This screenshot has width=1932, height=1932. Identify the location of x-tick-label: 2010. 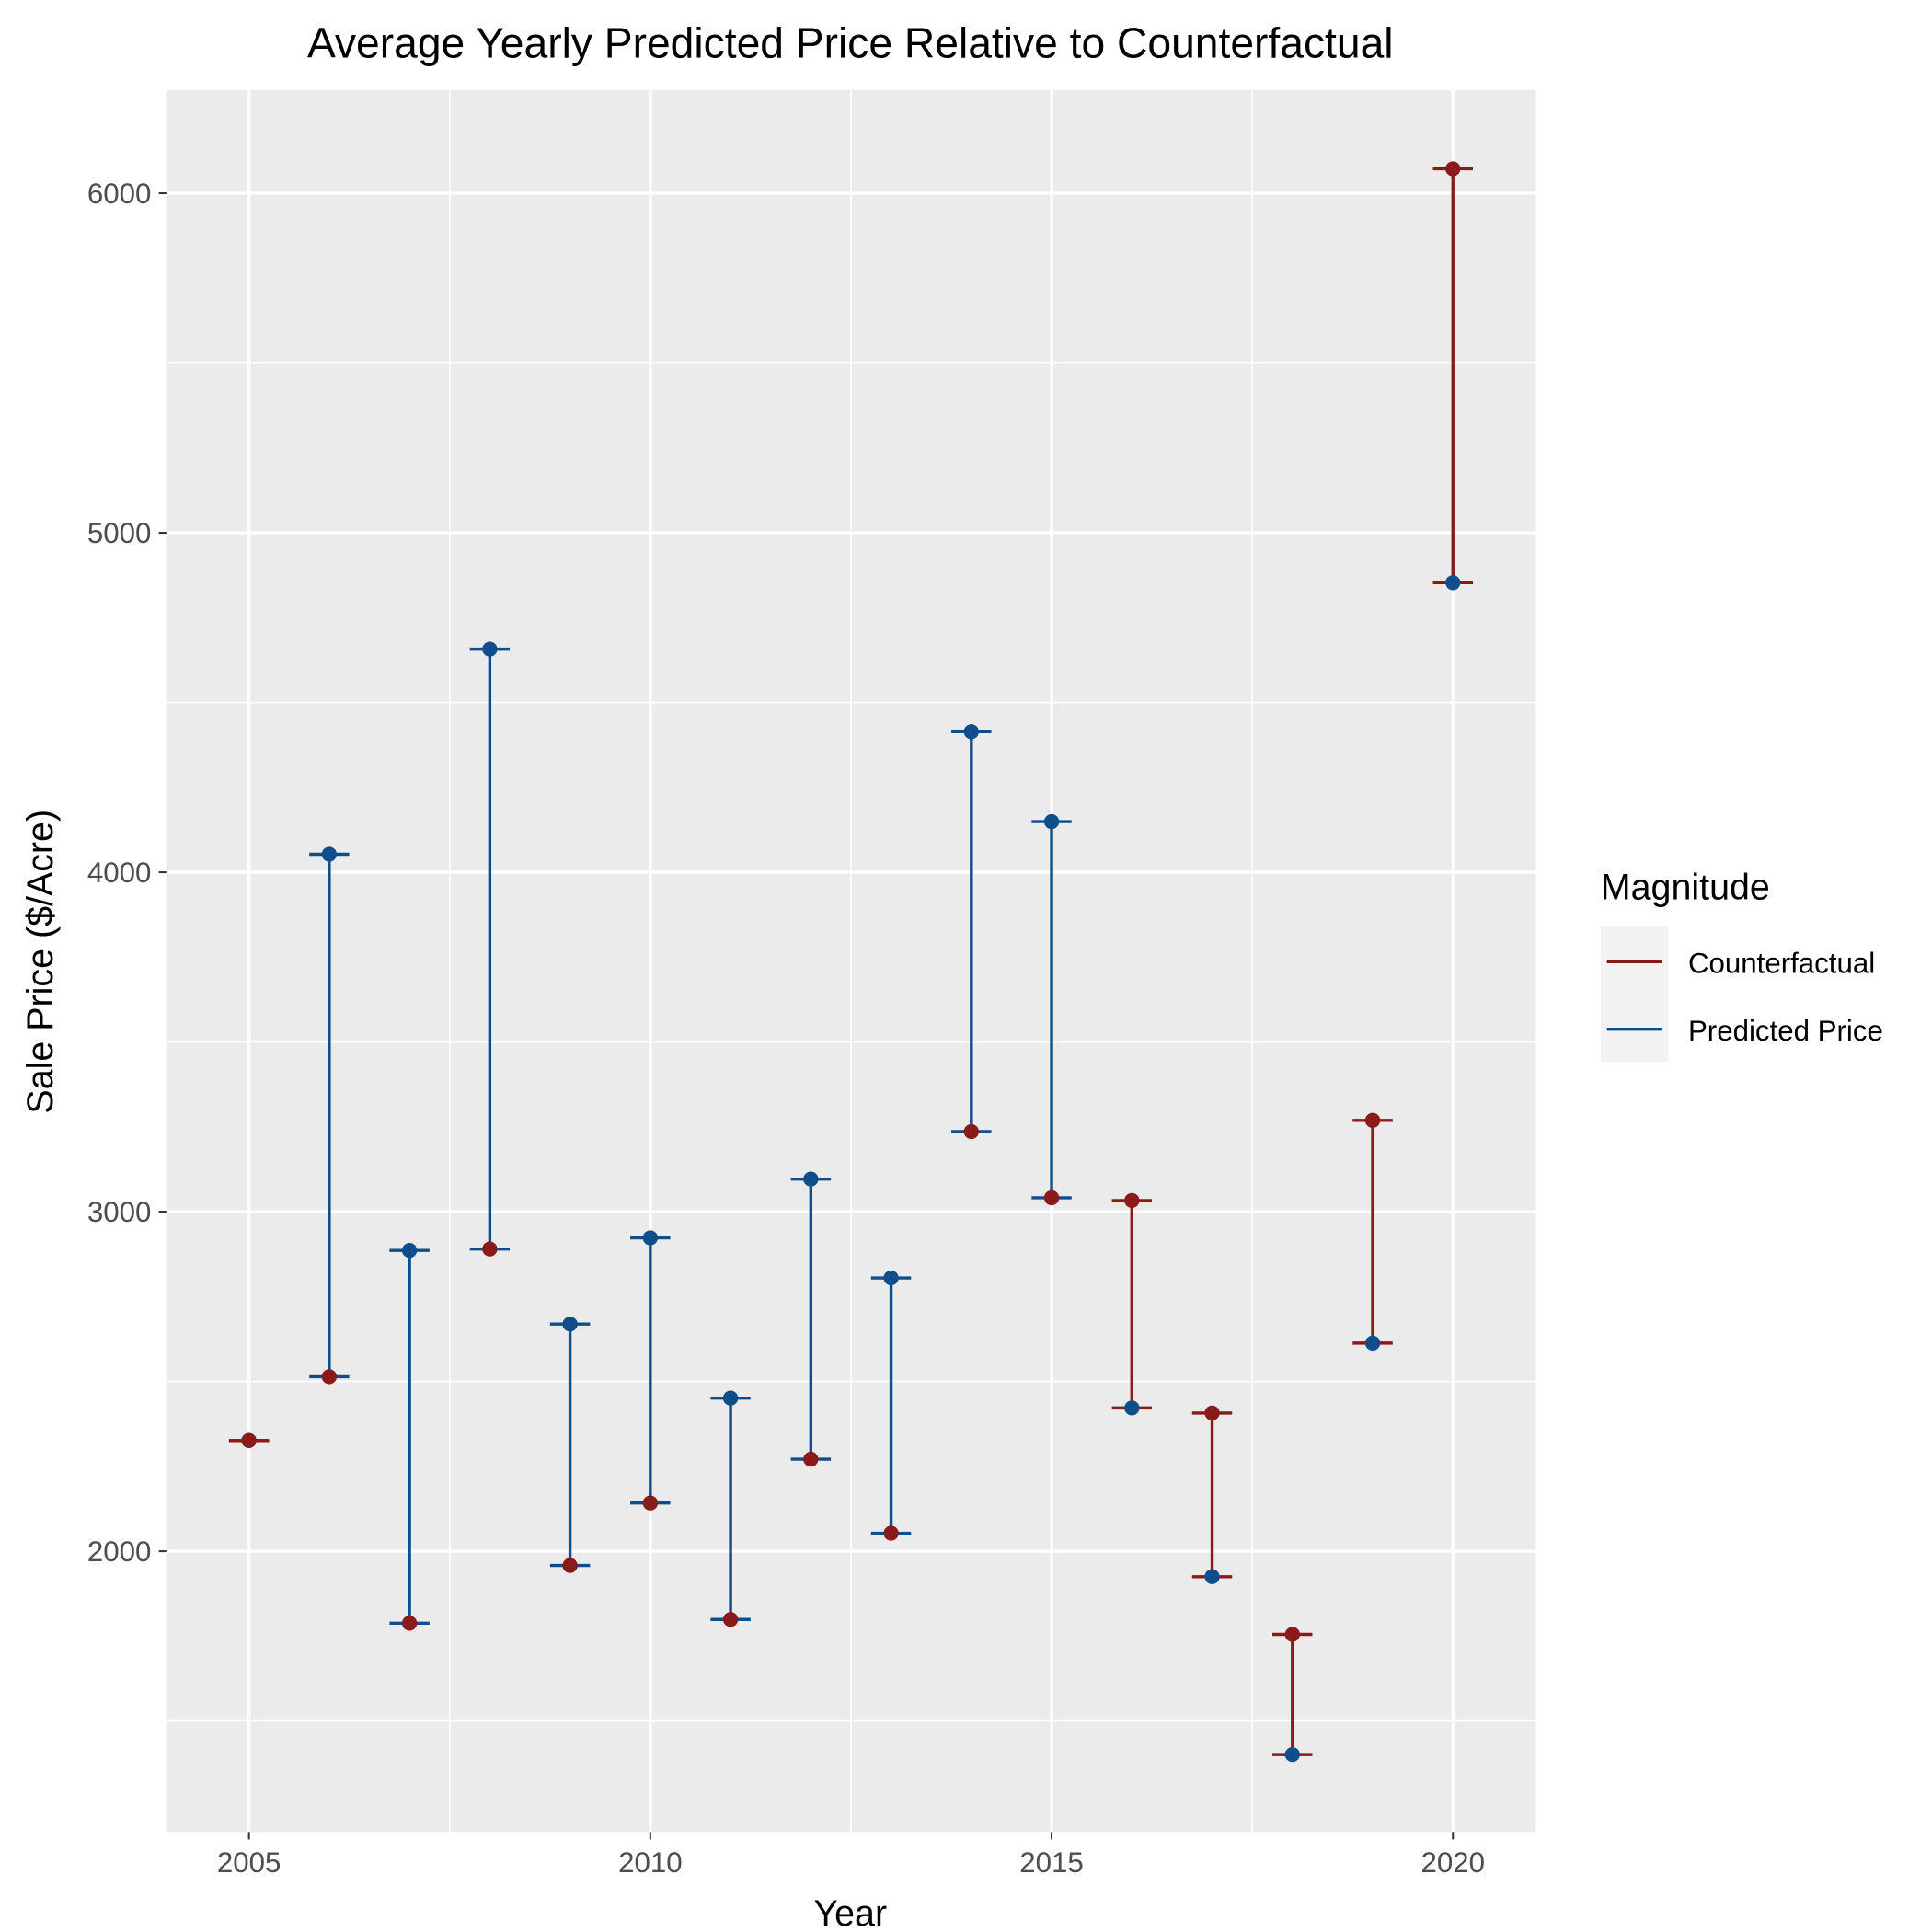
(650, 1862).